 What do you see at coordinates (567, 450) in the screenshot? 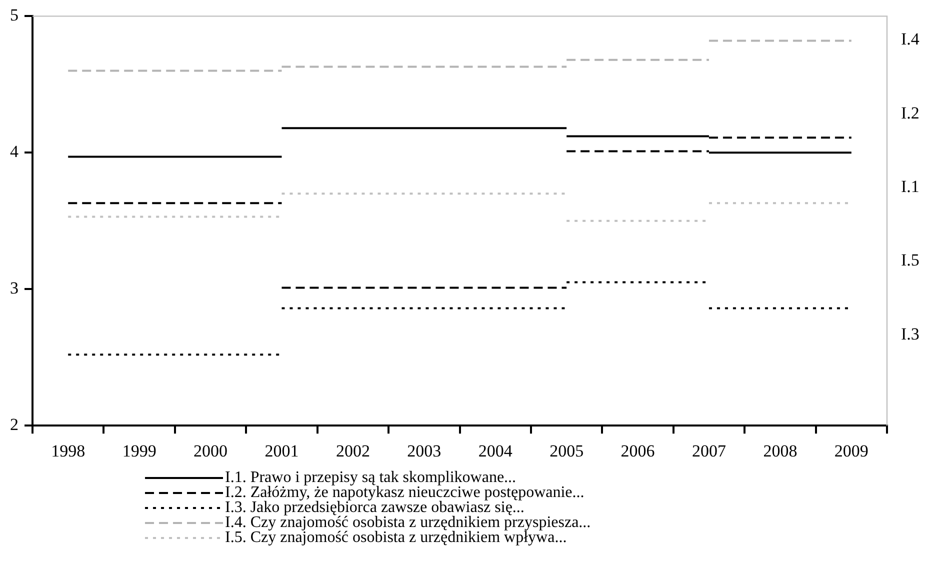
I see `x-tick-label: 2005` at bounding box center [567, 450].